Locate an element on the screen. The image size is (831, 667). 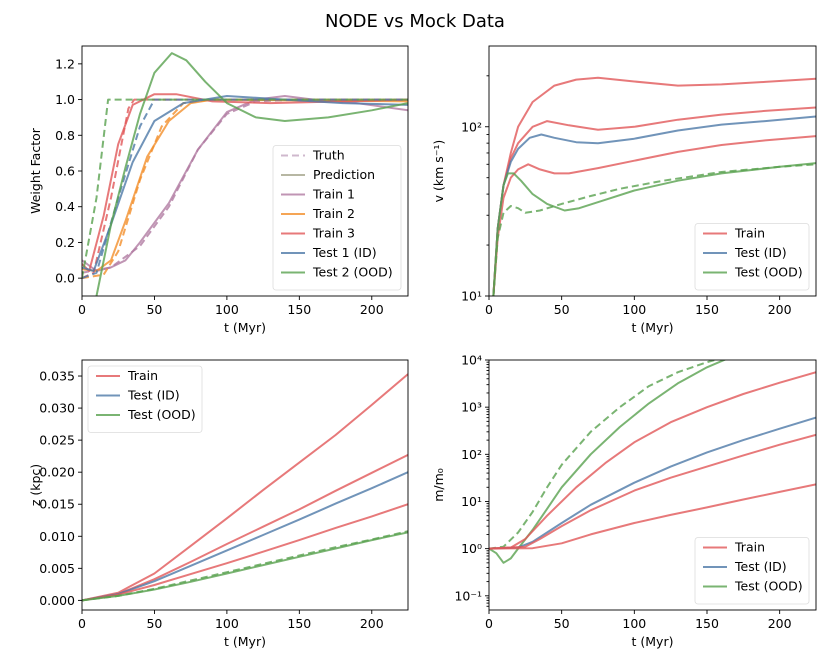
y-tick-label: 0.010 is located at coordinates (57, 536).